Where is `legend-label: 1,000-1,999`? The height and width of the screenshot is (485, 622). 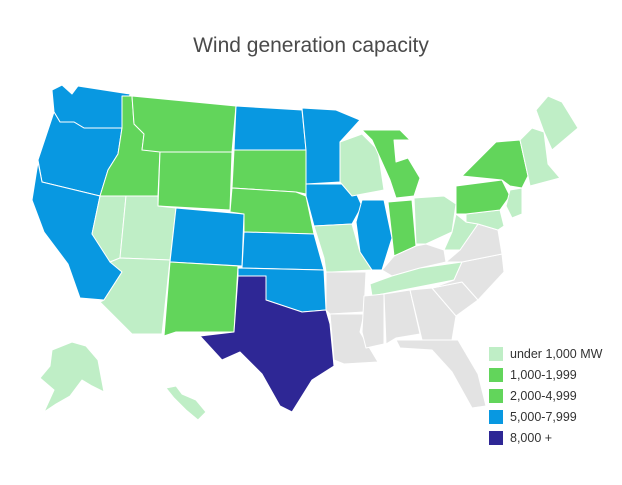
legend-label: 1,000-1,999 is located at coordinates (543, 374).